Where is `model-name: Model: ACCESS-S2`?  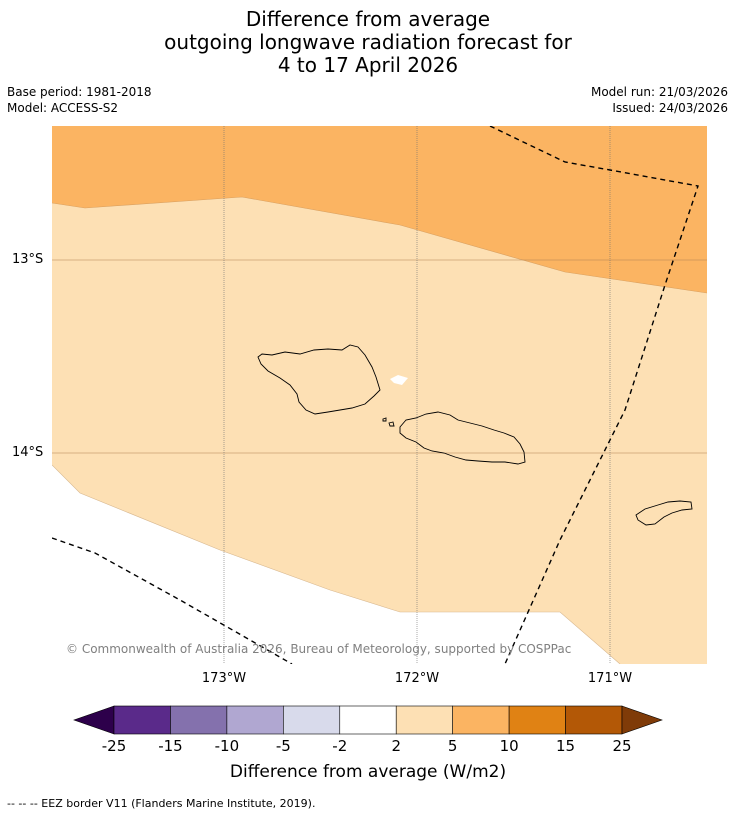
model-name: Model: ACCESS-S2 is located at coordinates (63, 108).